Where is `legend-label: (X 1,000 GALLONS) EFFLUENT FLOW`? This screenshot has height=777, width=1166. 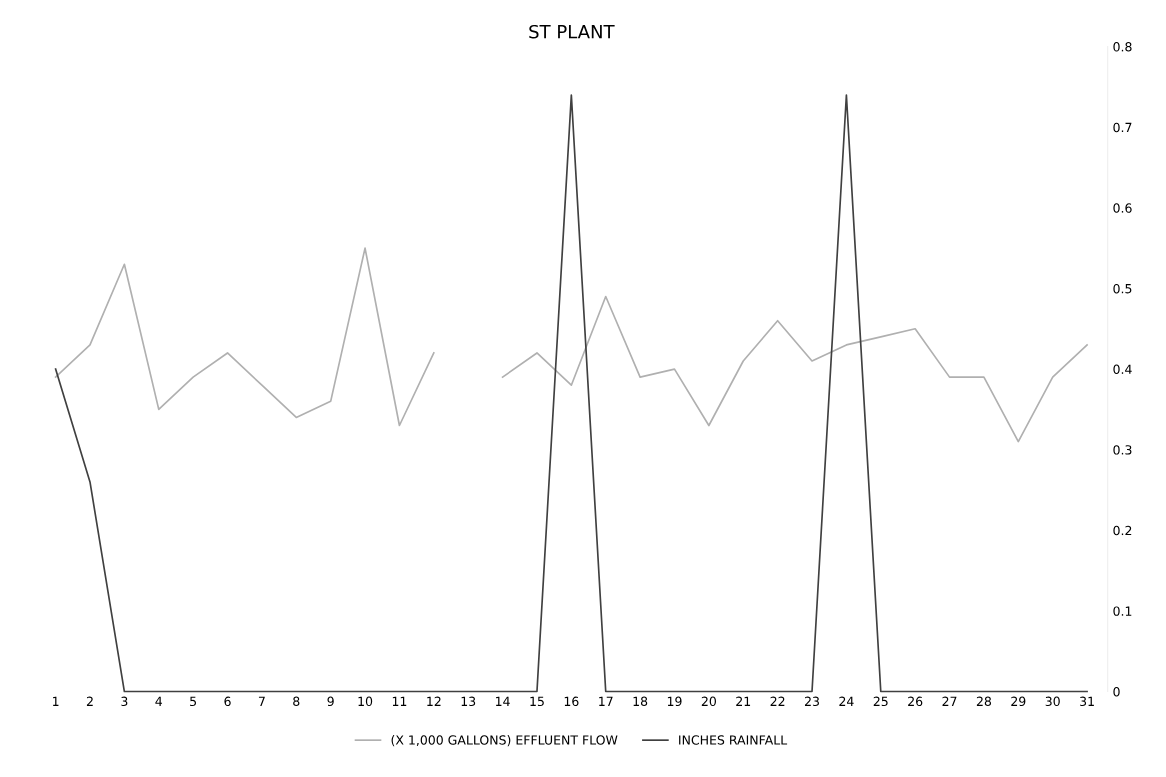 legend-label: (X 1,000 GALLONS) EFFLUENT FLOW is located at coordinates (504, 741).